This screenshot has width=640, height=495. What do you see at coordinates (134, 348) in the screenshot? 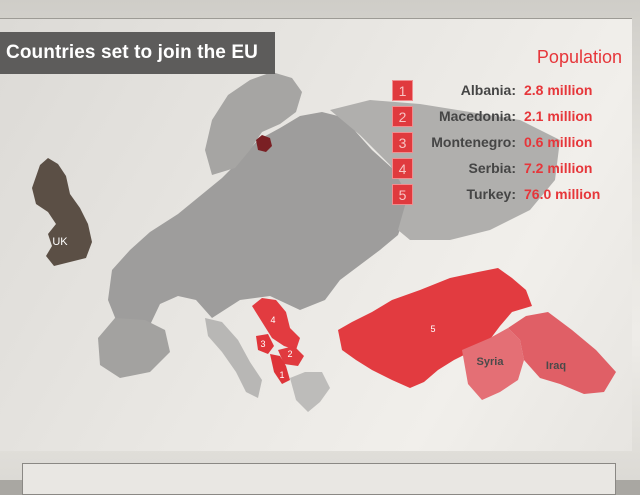
I see `iberia` at bounding box center [134, 348].